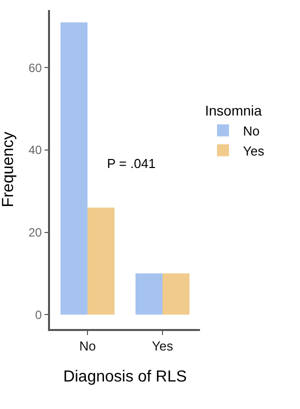 This screenshot has height=409, width=300. What do you see at coordinates (251, 130) in the screenshot?
I see `legend-label: No` at bounding box center [251, 130].